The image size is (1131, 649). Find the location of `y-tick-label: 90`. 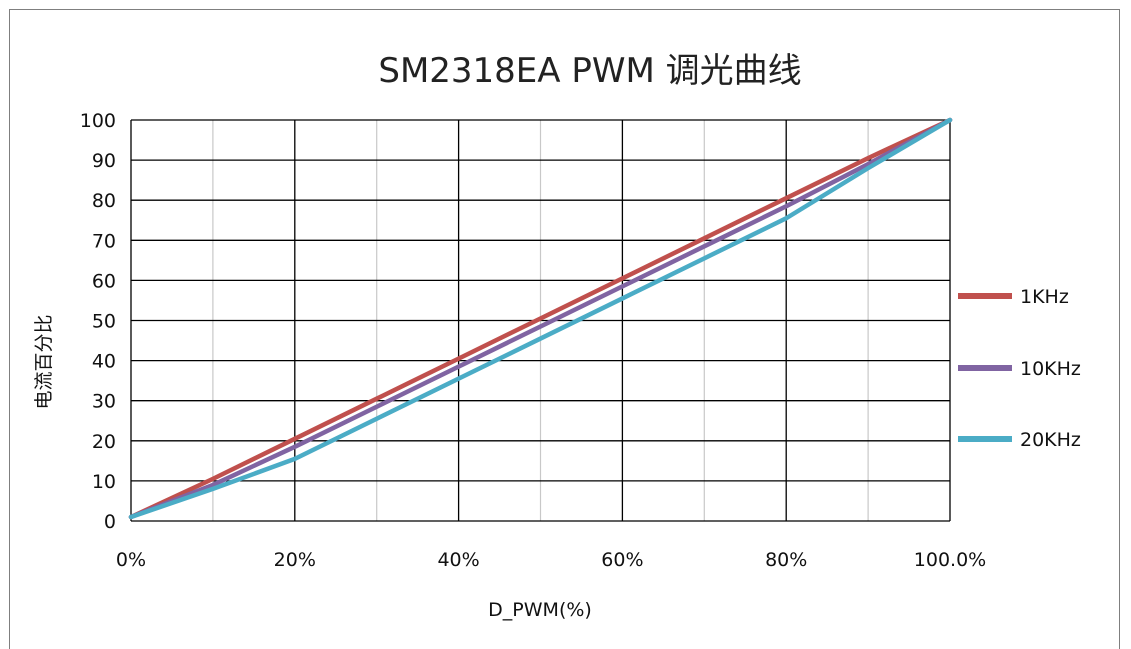

y-tick-label: 90 is located at coordinates (104, 161).